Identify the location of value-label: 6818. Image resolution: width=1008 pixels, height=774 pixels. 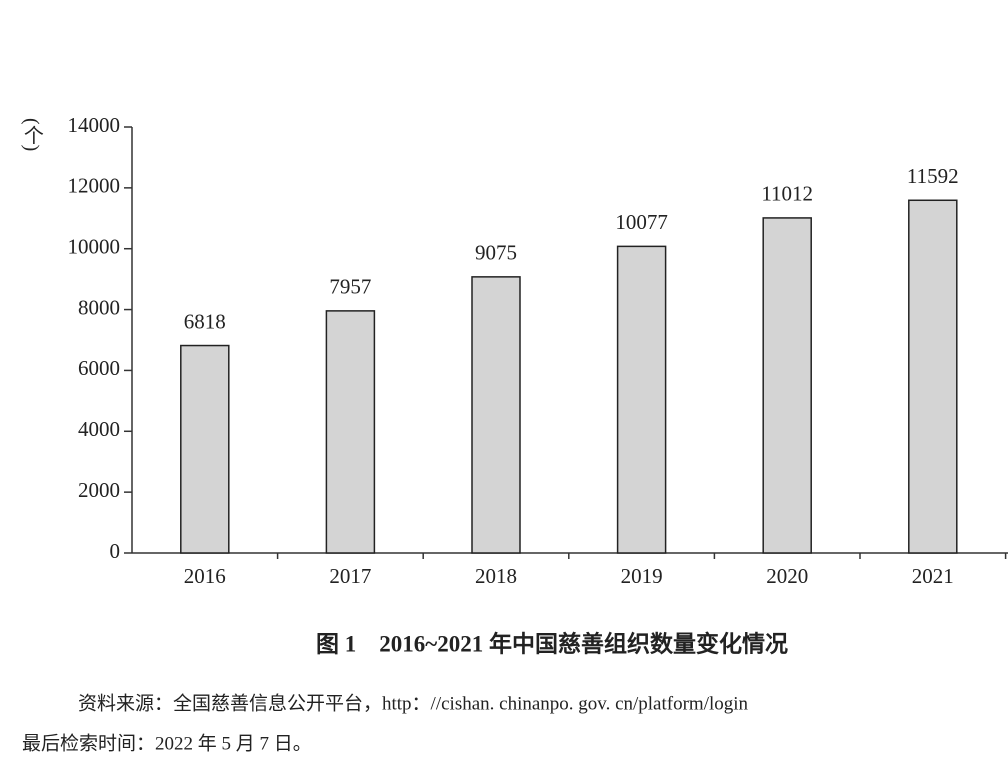
(205, 321).